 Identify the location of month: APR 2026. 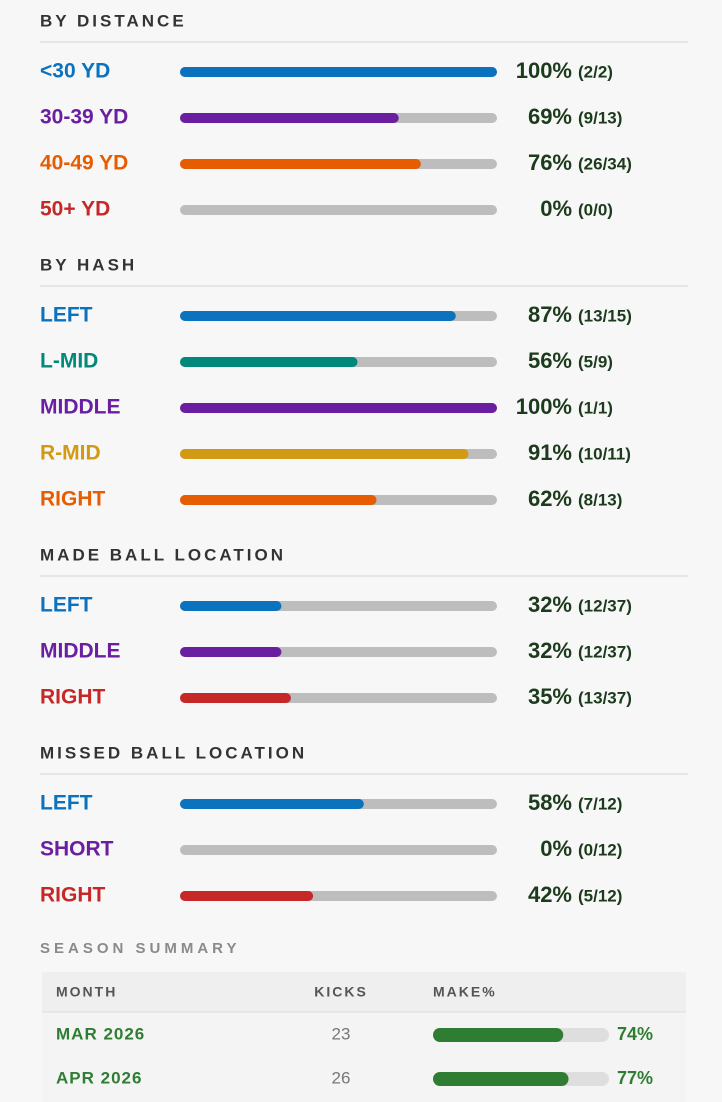
(99, 1077).